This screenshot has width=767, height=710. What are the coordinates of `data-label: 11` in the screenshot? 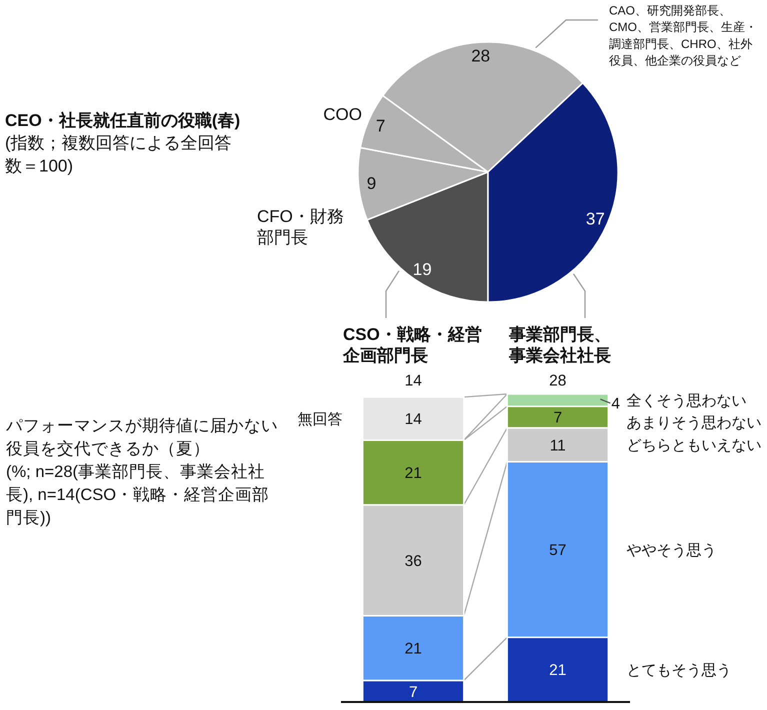 It's located at (558, 445).